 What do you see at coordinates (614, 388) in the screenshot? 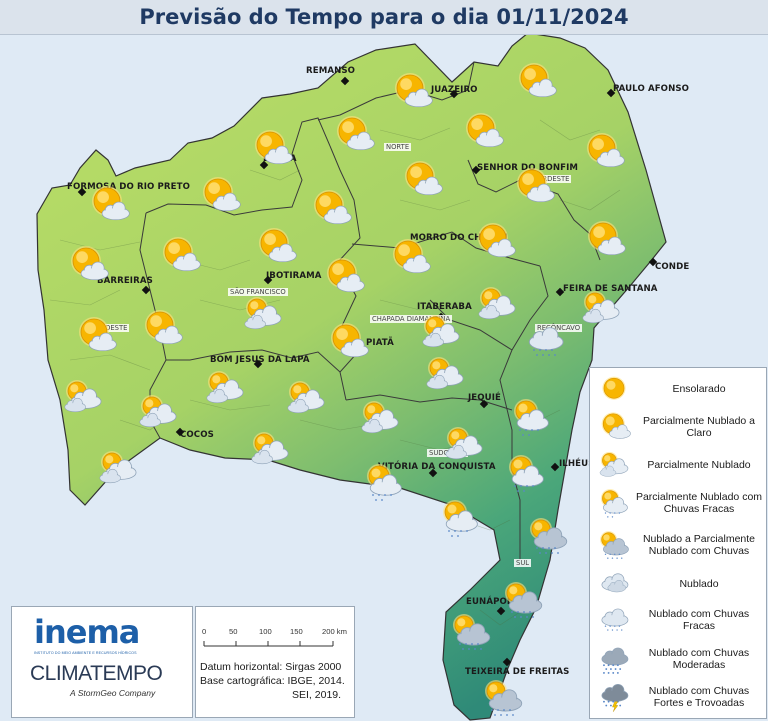
I see `sunny-icon` at bounding box center [614, 388].